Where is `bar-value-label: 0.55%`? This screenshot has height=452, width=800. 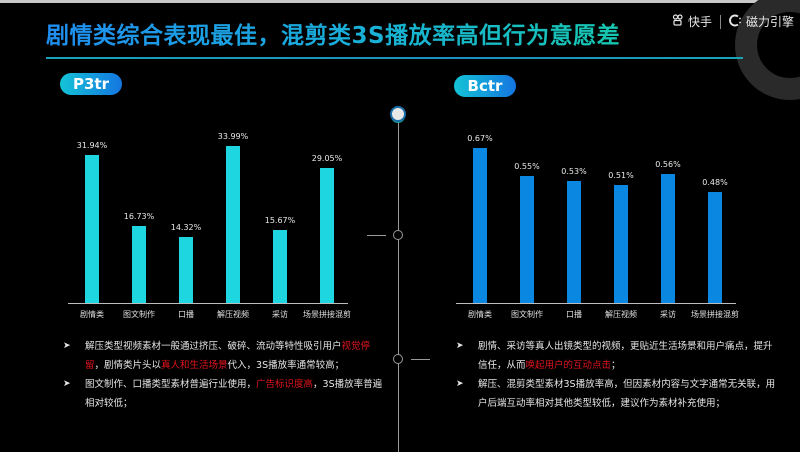 bar-value-label: 0.55% is located at coordinates (527, 166).